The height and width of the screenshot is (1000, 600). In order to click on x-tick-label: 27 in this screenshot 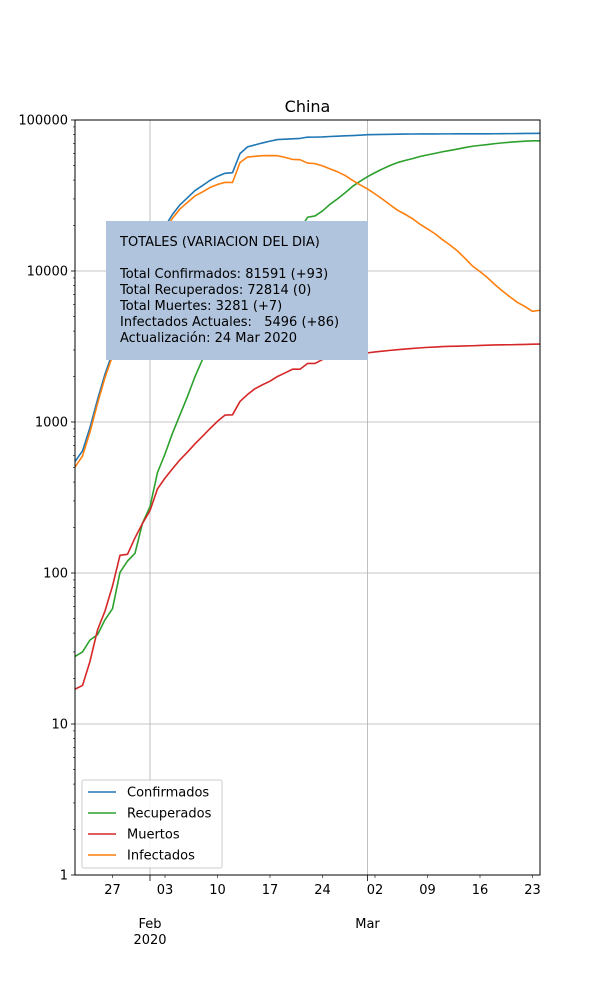, I will do `click(112, 890)`.